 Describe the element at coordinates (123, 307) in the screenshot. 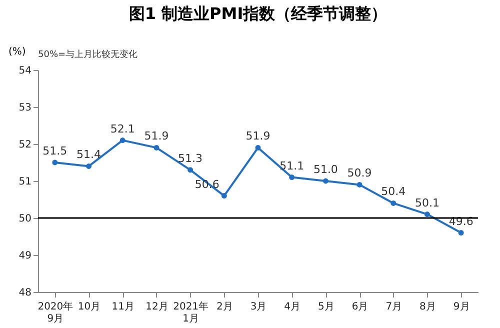

I see `x-tick-label: 11月` at that location.